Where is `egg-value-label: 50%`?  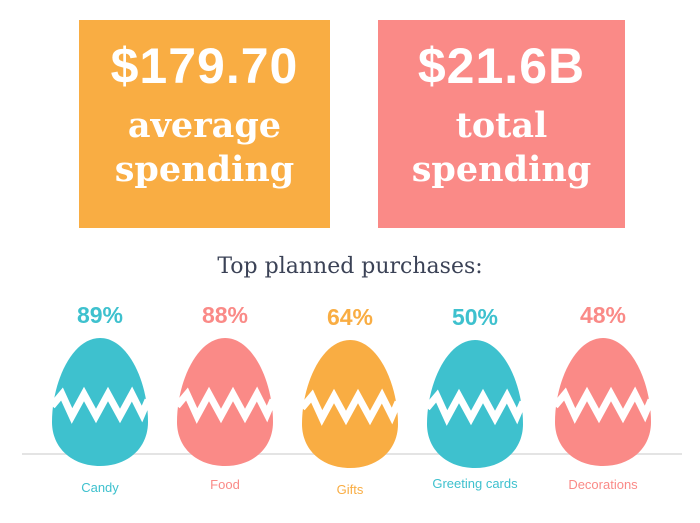
egg-value-label: 50% is located at coordinates (475, 317).